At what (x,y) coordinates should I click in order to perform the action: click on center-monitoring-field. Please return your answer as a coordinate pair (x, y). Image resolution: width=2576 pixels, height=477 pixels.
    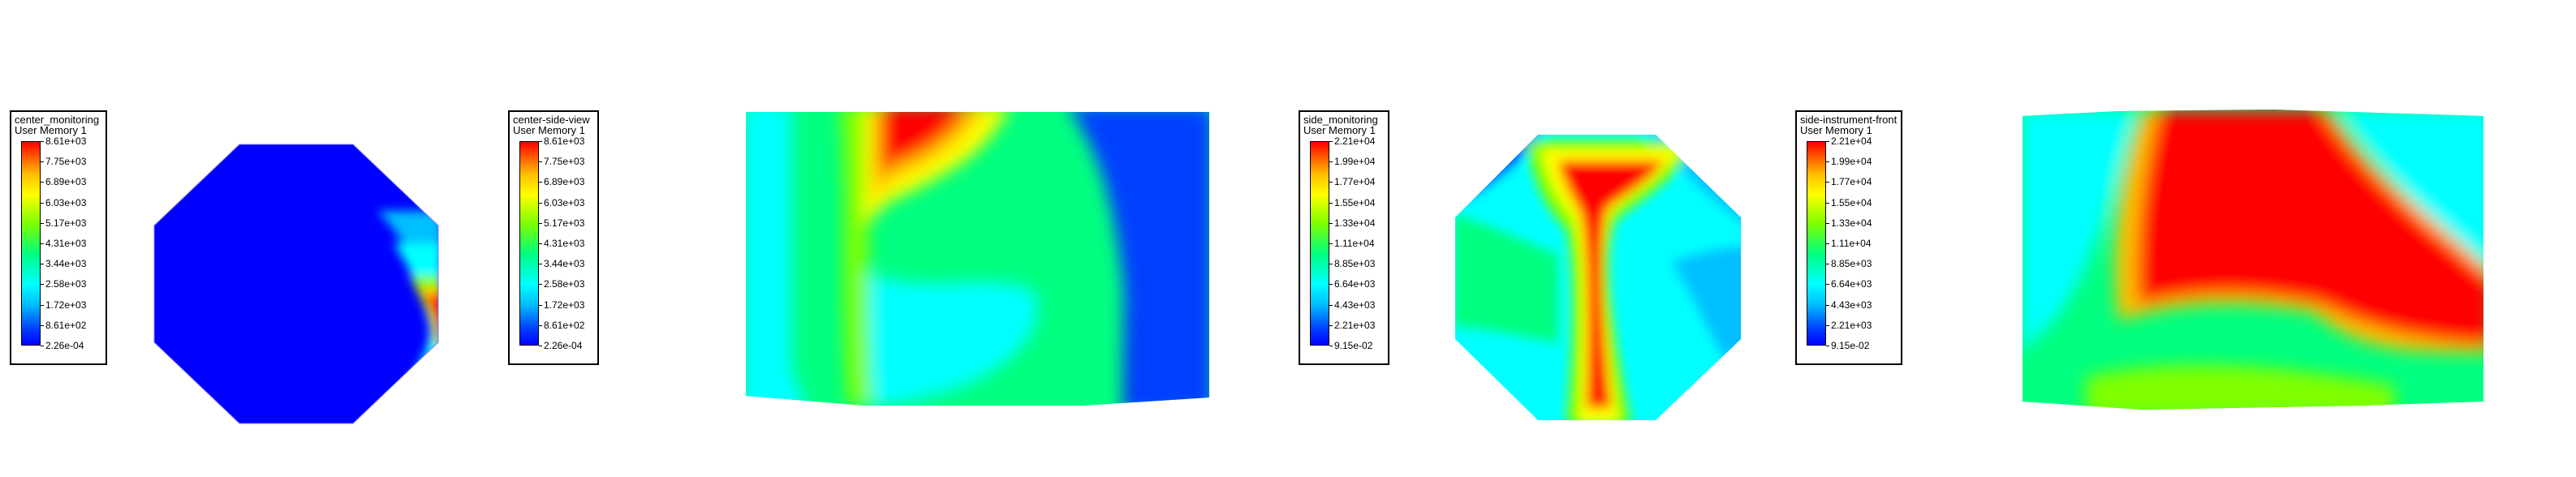
    Looking at the image, I should click on (296, 284).